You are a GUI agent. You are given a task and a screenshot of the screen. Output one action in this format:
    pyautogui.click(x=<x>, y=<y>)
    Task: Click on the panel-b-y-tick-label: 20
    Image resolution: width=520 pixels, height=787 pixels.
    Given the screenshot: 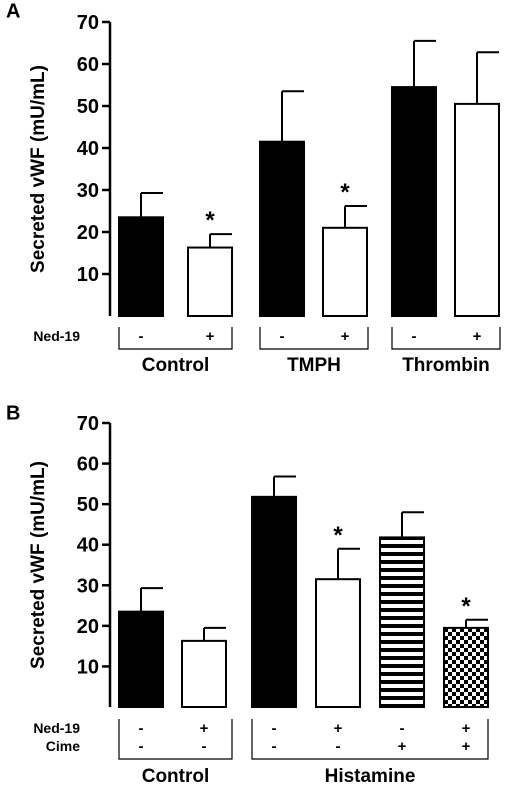 What is the action you would take?
    pyautogui.click(x=88, y=627)
    